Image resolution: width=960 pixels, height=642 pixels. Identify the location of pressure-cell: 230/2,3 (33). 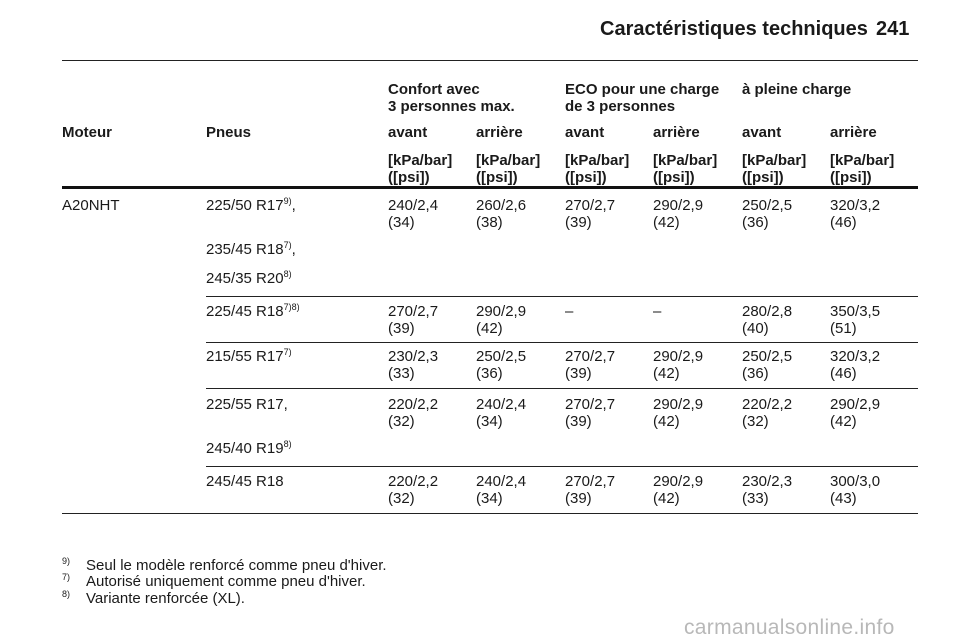
(767, 490).